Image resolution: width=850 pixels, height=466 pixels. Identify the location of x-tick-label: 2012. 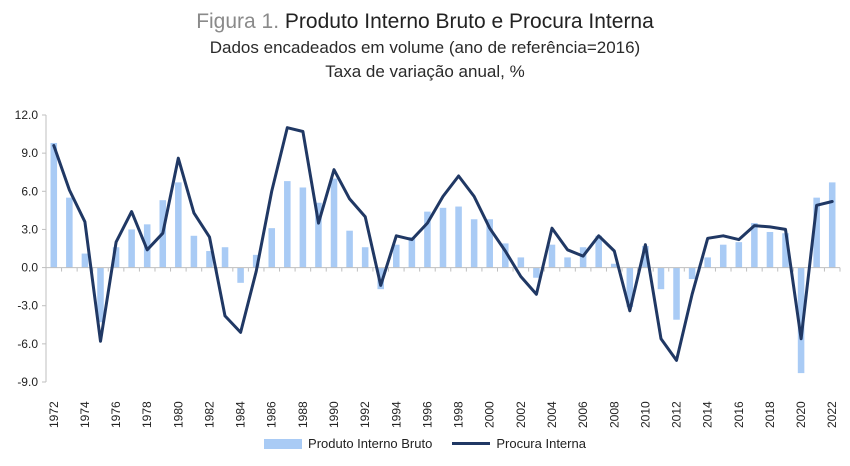
(677, 414).